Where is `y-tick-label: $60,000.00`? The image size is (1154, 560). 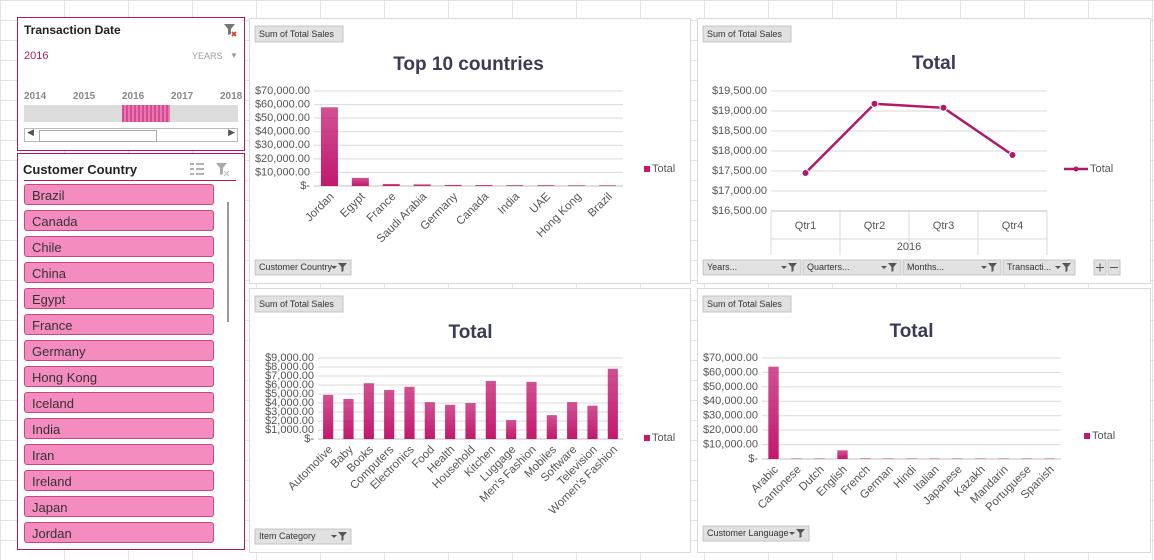 y-tick-label: $60,000.00 is located at coordinates (282, 104).